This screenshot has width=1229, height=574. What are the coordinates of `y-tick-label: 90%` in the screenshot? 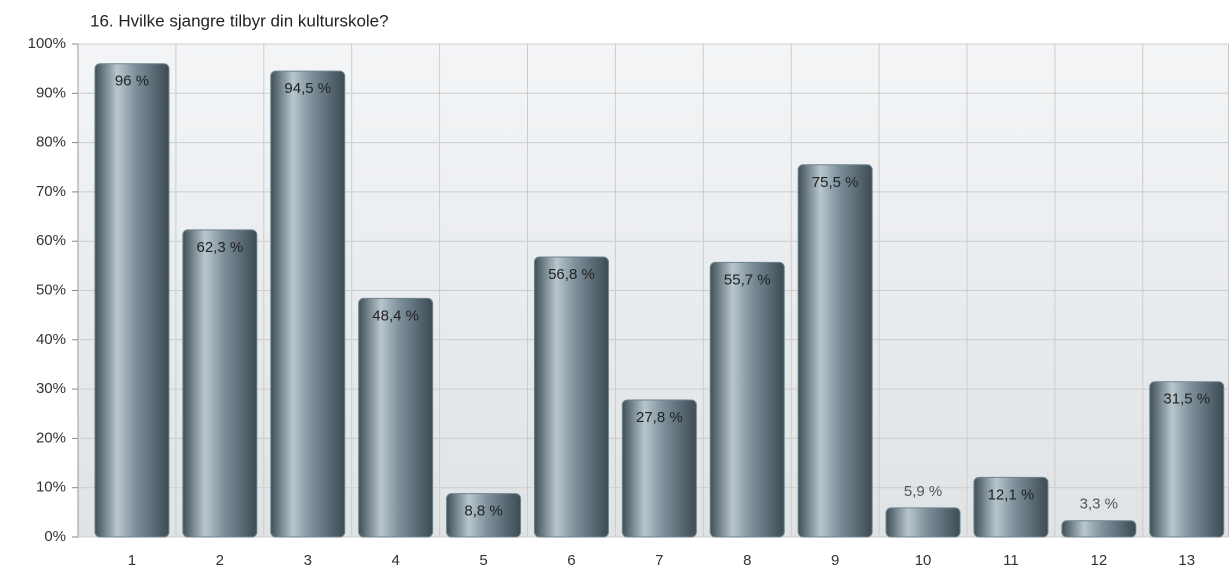 It's located at (51, 92).